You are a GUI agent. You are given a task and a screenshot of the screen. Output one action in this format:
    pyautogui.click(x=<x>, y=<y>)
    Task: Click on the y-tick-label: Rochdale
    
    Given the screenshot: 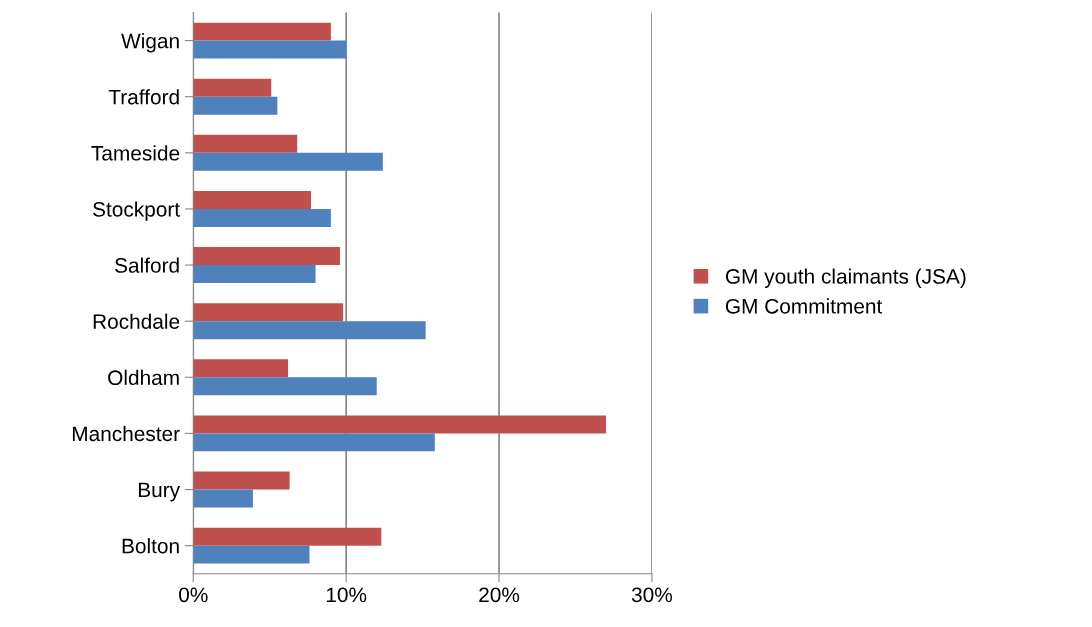 What is the action you would take?
    pyautogui.click(x=136, y=321)
    